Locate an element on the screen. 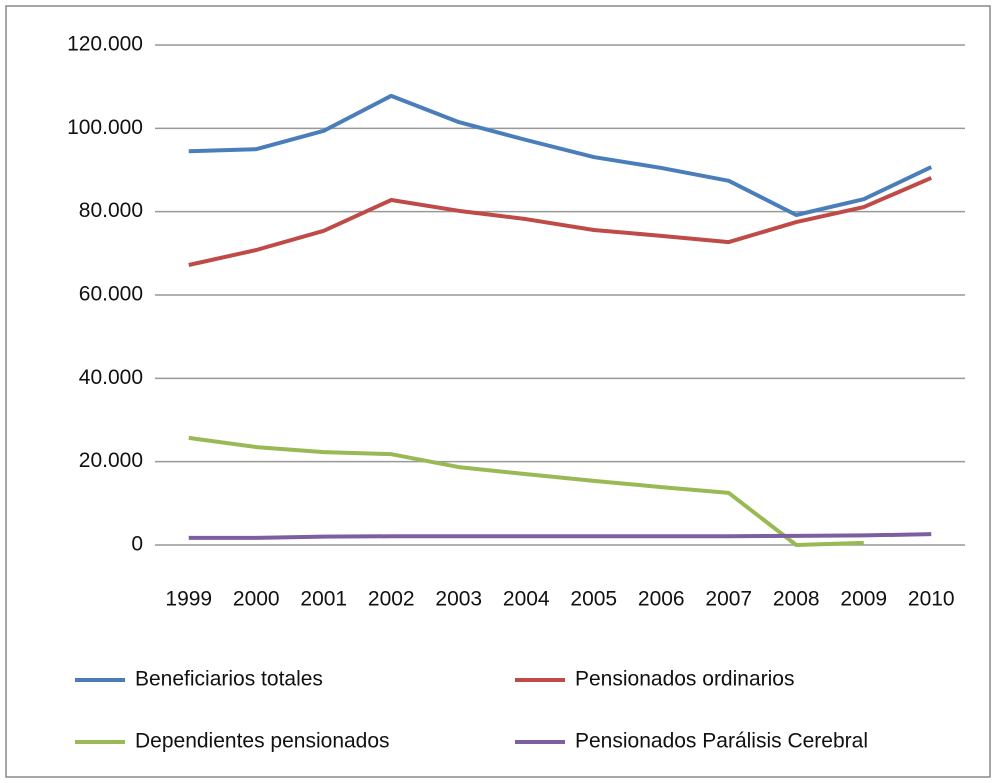  x-tick-label: 2002 is located at coordinates (391, 599).